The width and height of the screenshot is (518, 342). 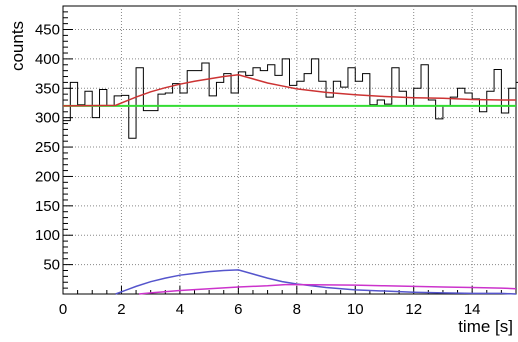 I want to click on y-axis-title: counts, so click(x=17, y=46).